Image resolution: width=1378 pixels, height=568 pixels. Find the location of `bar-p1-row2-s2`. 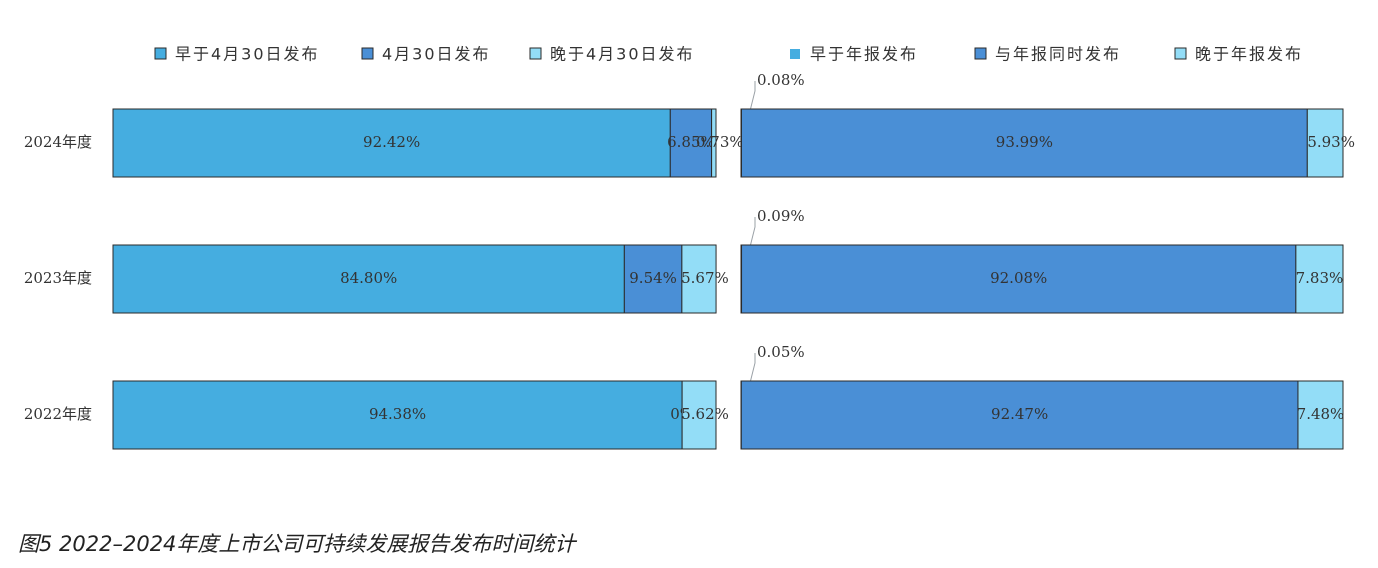

bar-p1-row2-s2 is located at coordinates (1320, 415).